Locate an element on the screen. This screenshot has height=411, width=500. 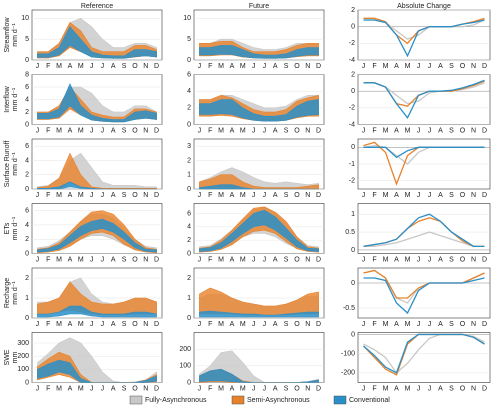
y-tick-label: 0.5 is located at coordinates (350, 232).